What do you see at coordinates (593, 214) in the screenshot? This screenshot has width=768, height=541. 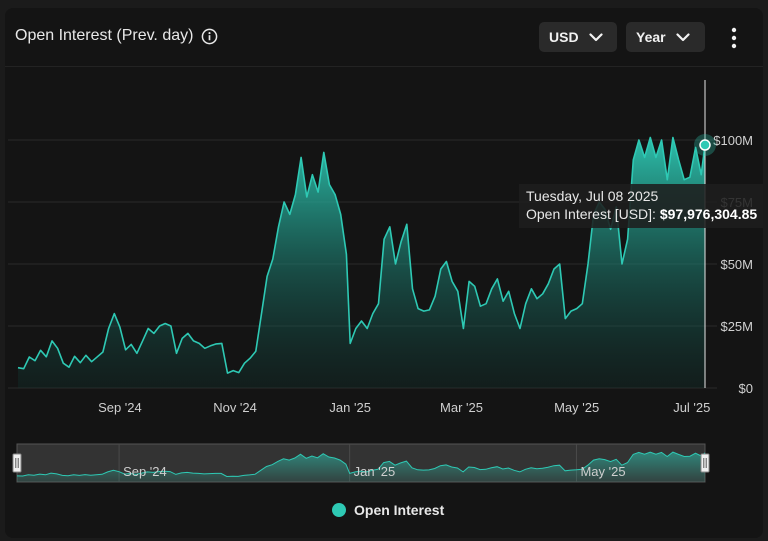 I see `tooltip-series-label: Open Interest [USD]:` at bounding box center [593, 214].